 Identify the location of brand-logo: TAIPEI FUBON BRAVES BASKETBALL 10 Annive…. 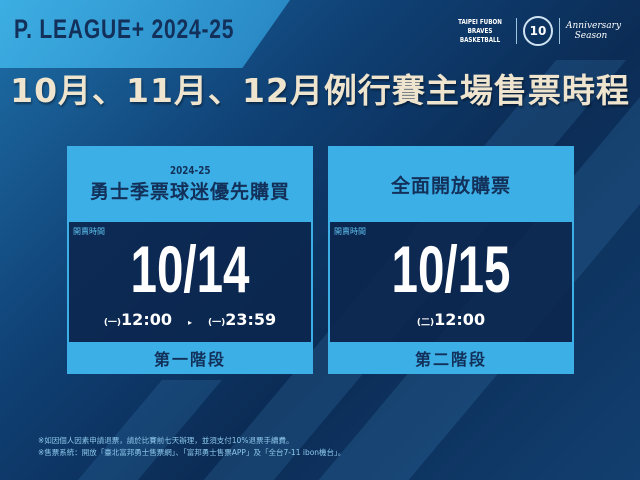
(536, 31).